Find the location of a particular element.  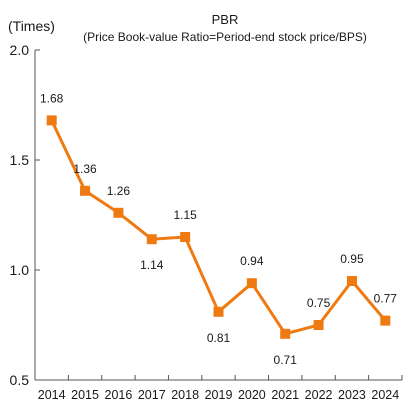

data-label: 1.36 is located at coordinates (85, 169).